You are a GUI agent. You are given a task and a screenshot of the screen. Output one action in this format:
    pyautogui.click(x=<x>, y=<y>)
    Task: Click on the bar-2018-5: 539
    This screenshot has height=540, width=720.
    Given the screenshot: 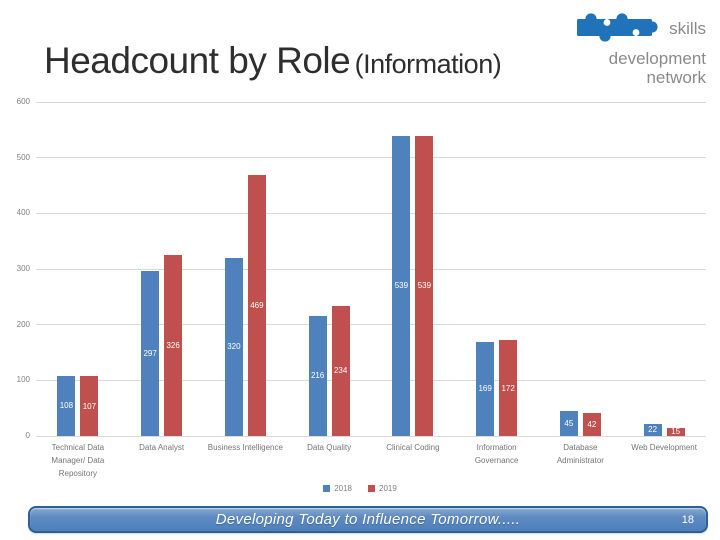 What is the action you would take?
    pyautogui.click(x=401, y=285)
    